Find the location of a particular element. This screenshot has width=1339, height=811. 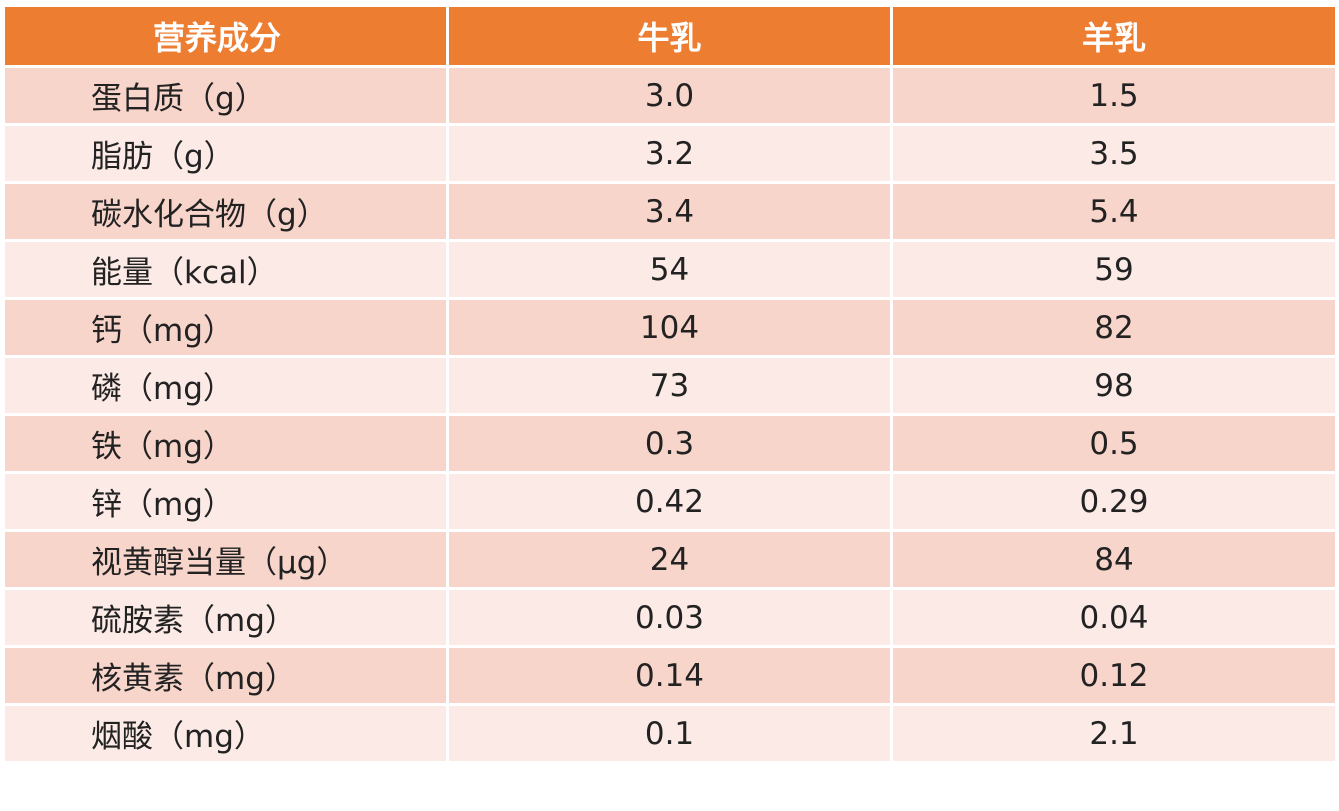

cow-milk-value: 0.14 is located at coordinates (669, 675).